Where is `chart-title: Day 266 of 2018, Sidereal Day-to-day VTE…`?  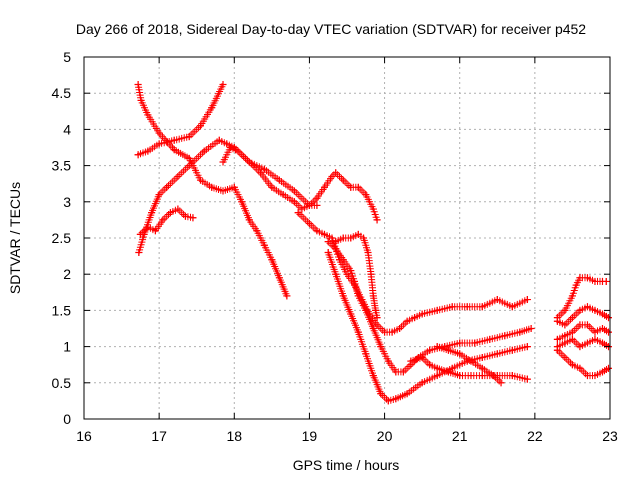 chart-title: Day 266 of 2018, Sidereal Day-to-day VTE… is located at coordinates (331, 29).